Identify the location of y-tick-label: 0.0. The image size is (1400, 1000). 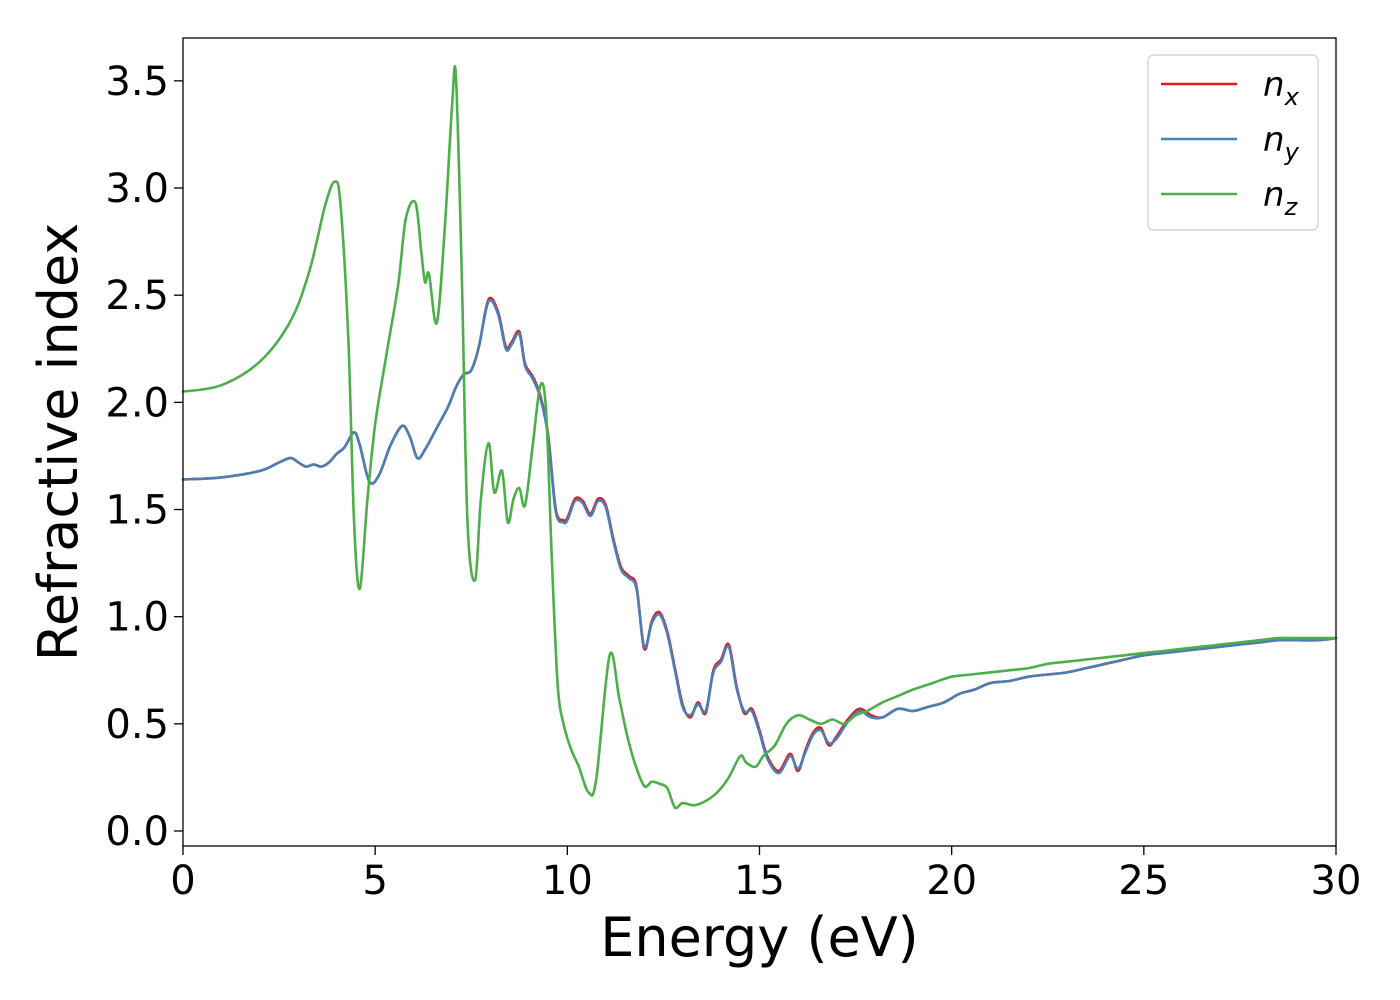
(137, 832).